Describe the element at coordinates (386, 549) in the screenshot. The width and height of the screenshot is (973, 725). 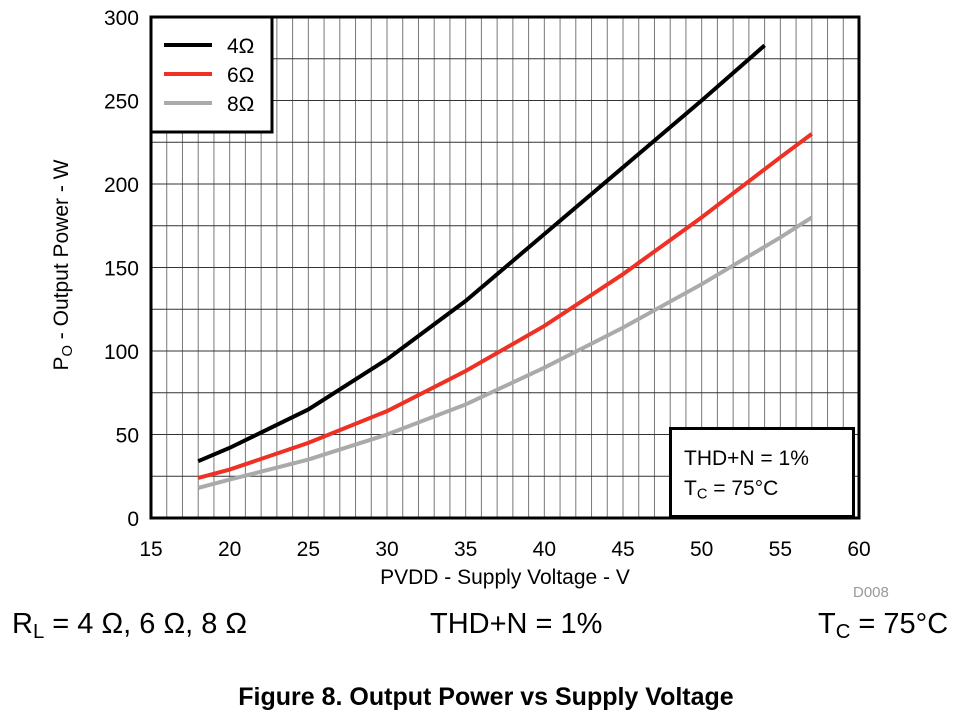
I see `x-tick-label: 30` at that location.